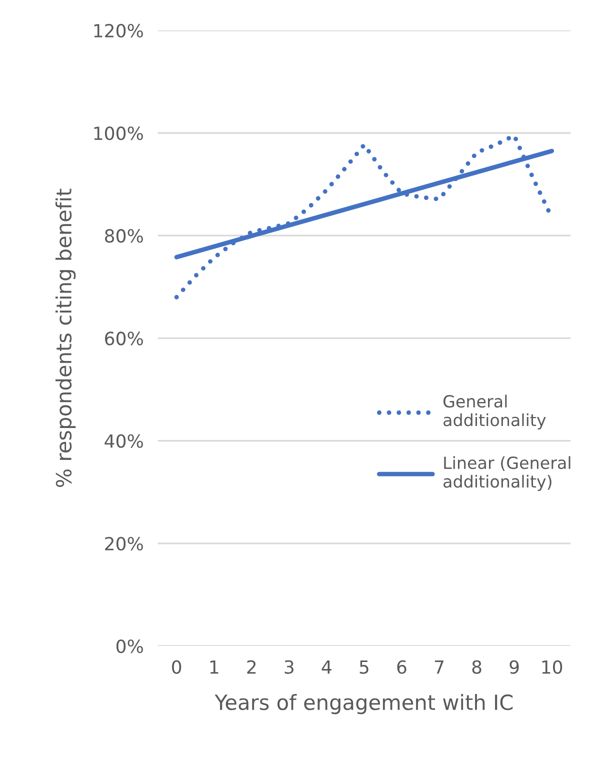  Describe the element at coordinates (552, 667) in the screenshot. I see `x-tick-label: 10` at that location.